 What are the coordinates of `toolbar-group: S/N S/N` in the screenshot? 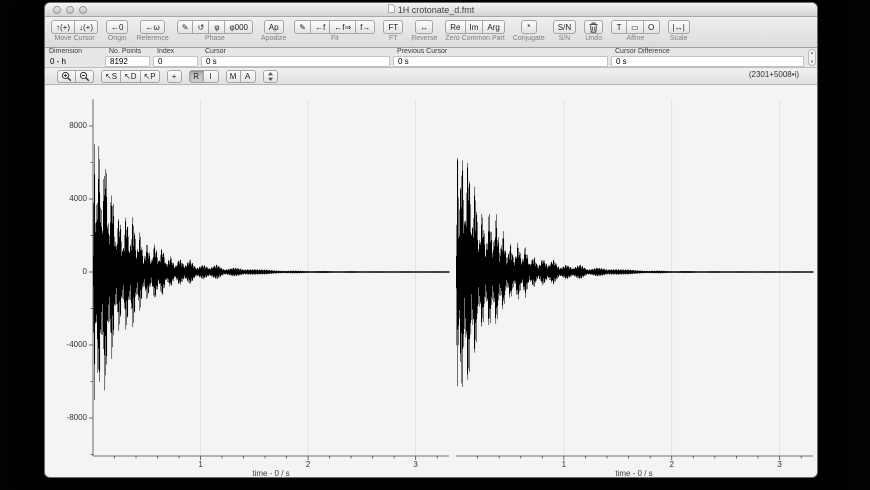 It's located at (564, 31).